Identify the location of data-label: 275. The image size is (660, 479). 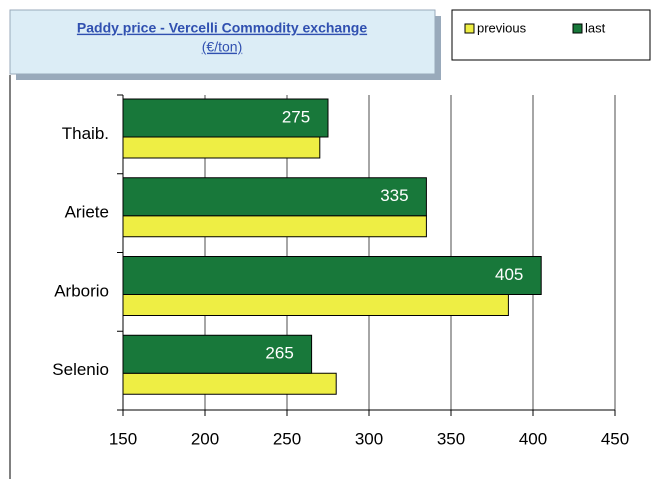
(296, 116).